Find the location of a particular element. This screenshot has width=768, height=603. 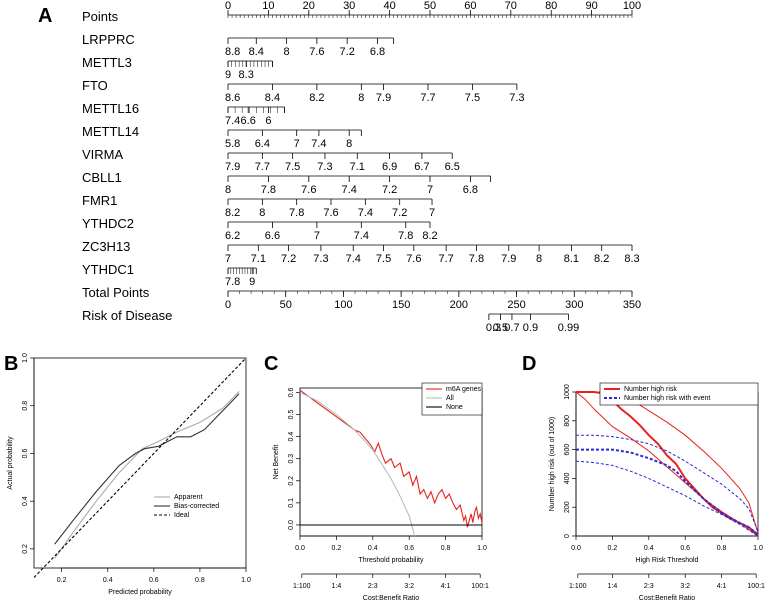

nomogram-risk-of-disease-tick-label: 0.5 is located at coordinates (500, 328).